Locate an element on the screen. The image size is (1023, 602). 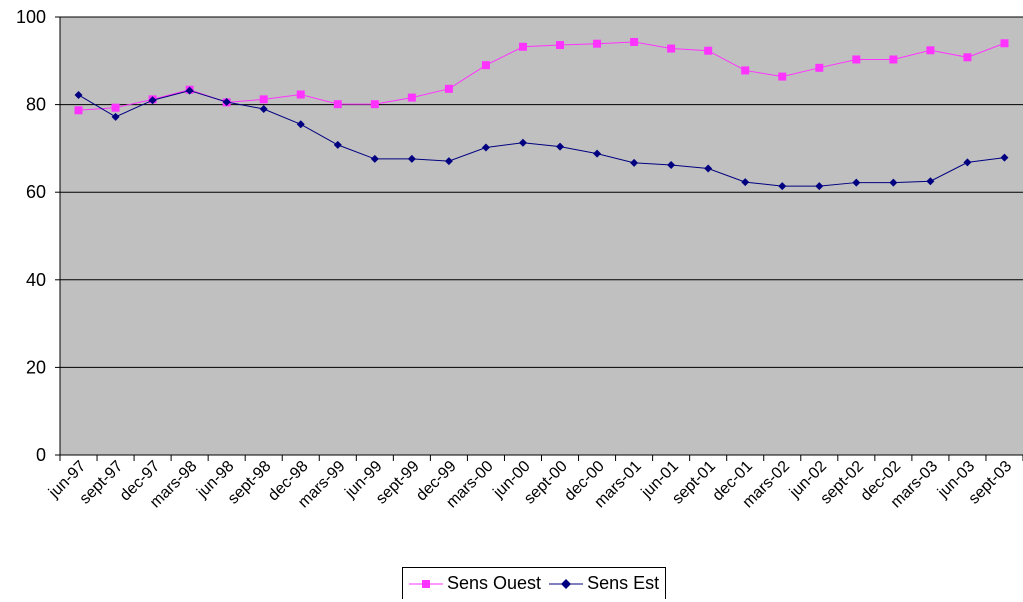
legend: Sens Ouest Sens Est is located at coordinates (534, 583).